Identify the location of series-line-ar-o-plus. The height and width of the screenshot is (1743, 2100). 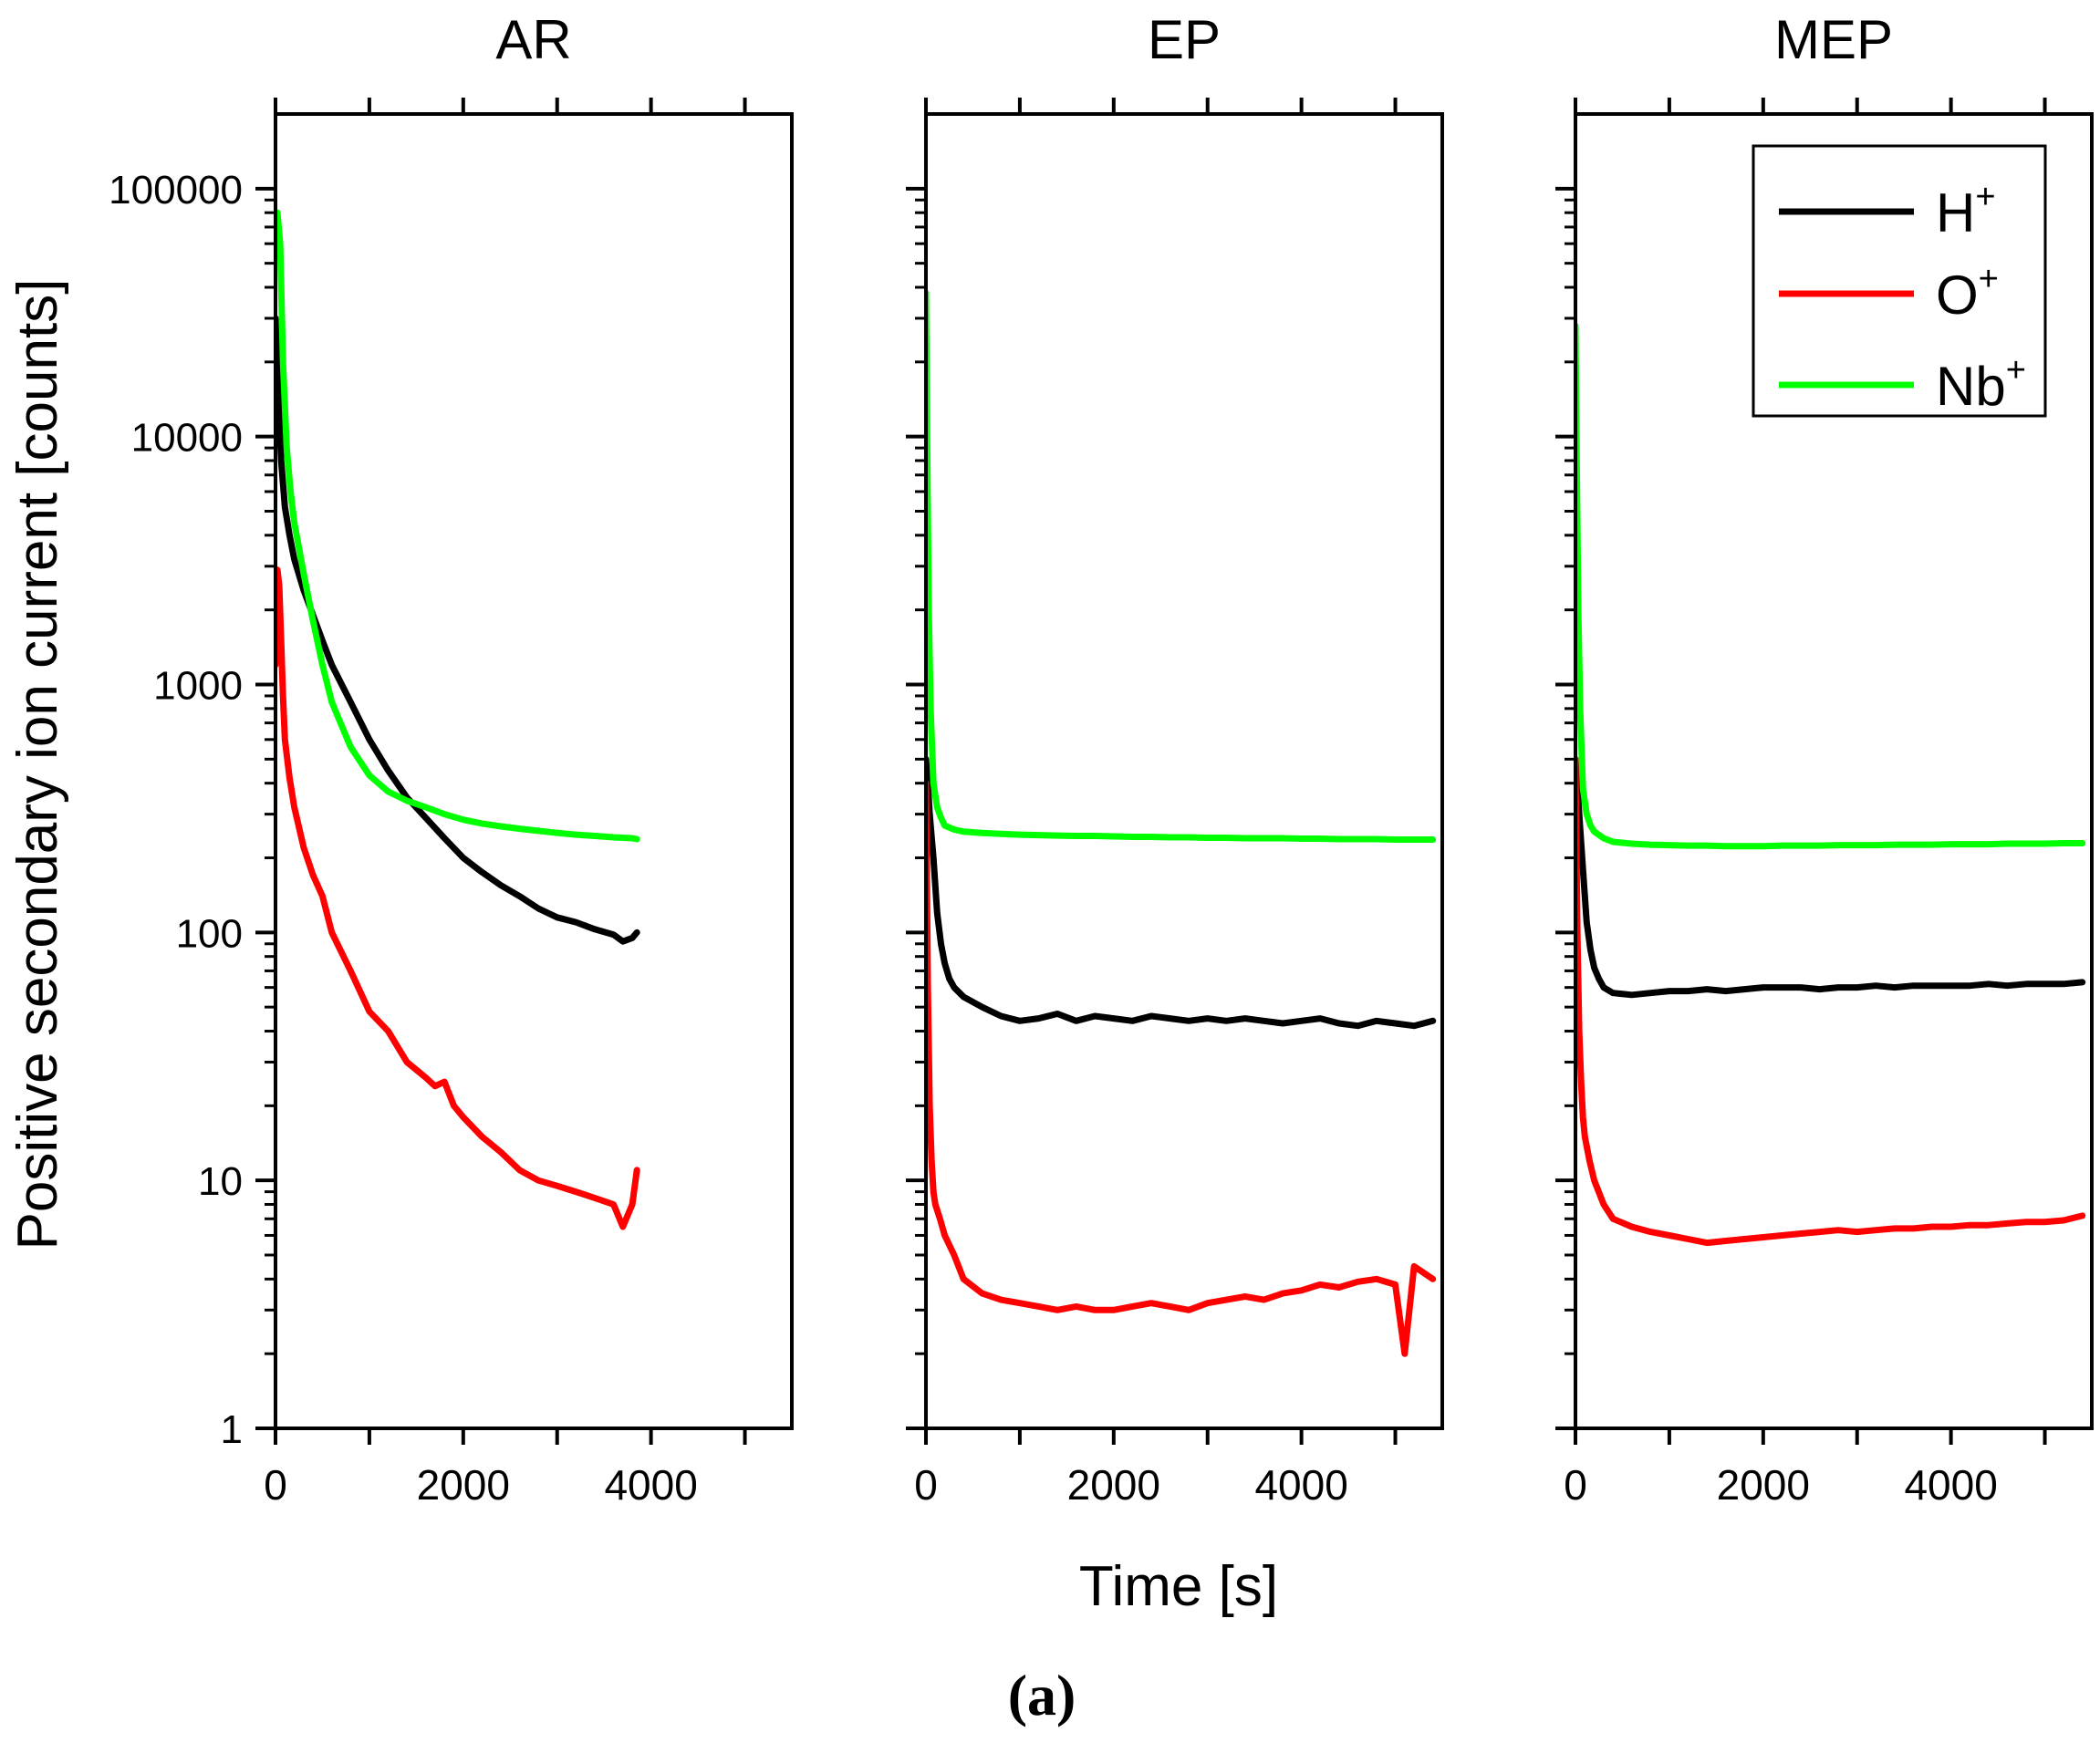
(458, 898).